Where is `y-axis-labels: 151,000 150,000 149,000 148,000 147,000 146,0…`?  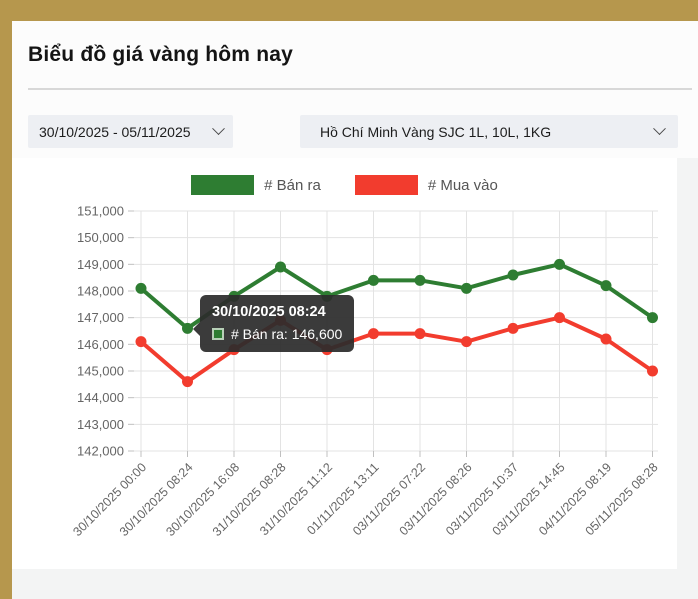 y-axis-labels: 151,000 150,000 149,000 148,000 147,000 146,0… is located at coordinates (100, 331).